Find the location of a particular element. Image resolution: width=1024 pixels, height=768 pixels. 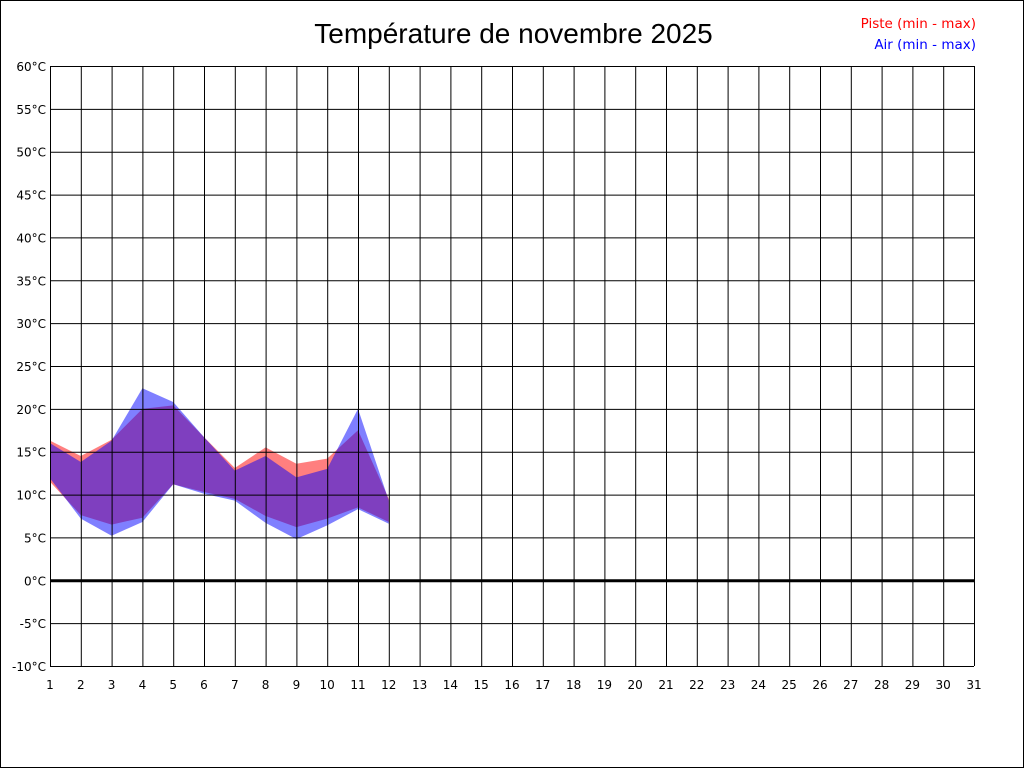

x-tick-label: 13 is located at coordinates (419, 685).